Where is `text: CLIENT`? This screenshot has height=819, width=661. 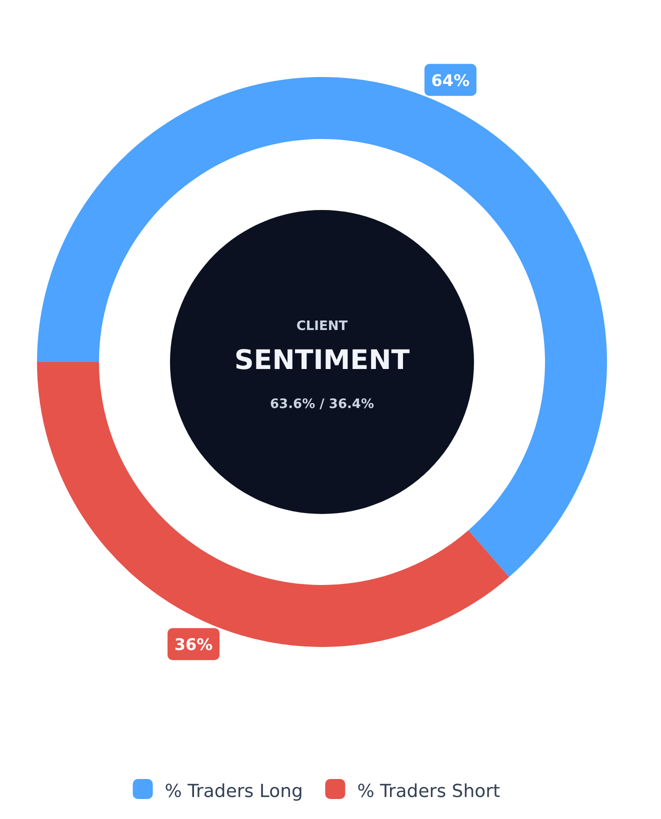 text: CLIENT is located at coordinates (322, 326).